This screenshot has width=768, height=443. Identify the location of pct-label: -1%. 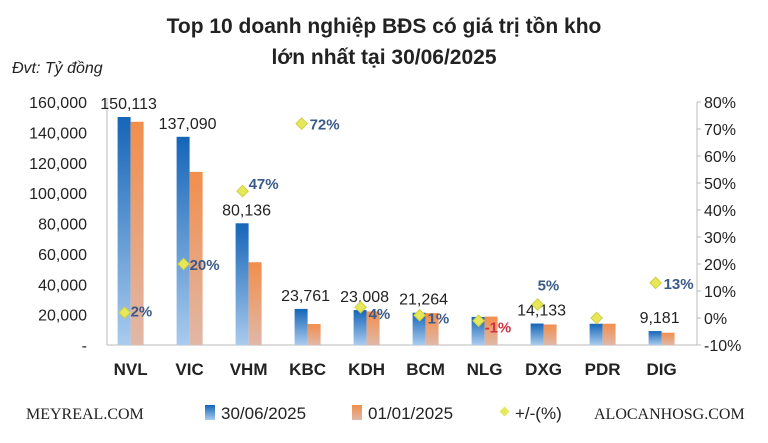
(498, 328).